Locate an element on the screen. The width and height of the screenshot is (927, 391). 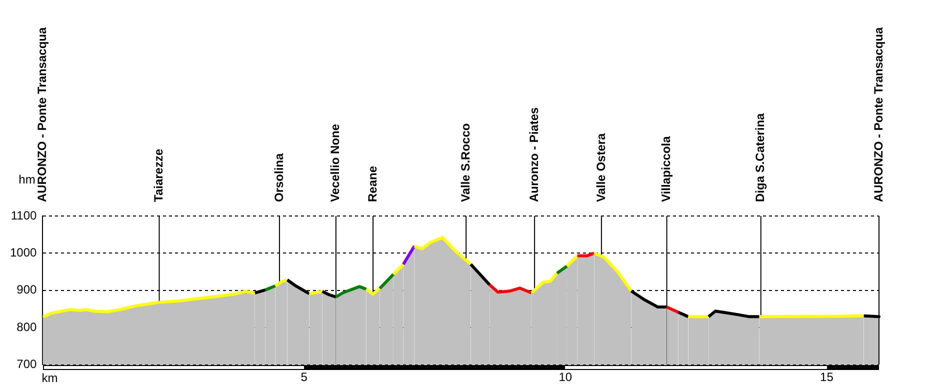
y-tick-label: 800 is located at coordinates (27, 327).